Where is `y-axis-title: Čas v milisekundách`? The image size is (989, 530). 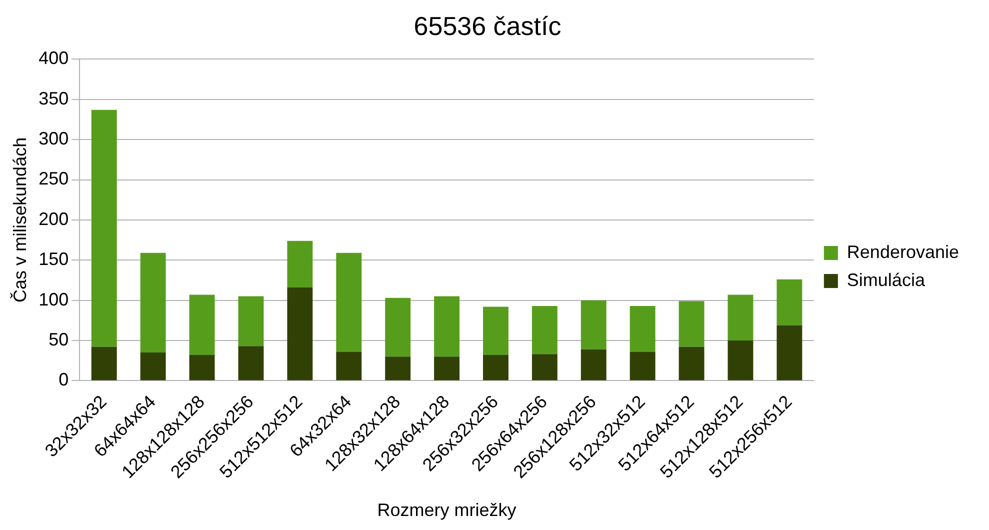
y-axis-title: Čas v milisekundách is located at coordinates (20, 219).